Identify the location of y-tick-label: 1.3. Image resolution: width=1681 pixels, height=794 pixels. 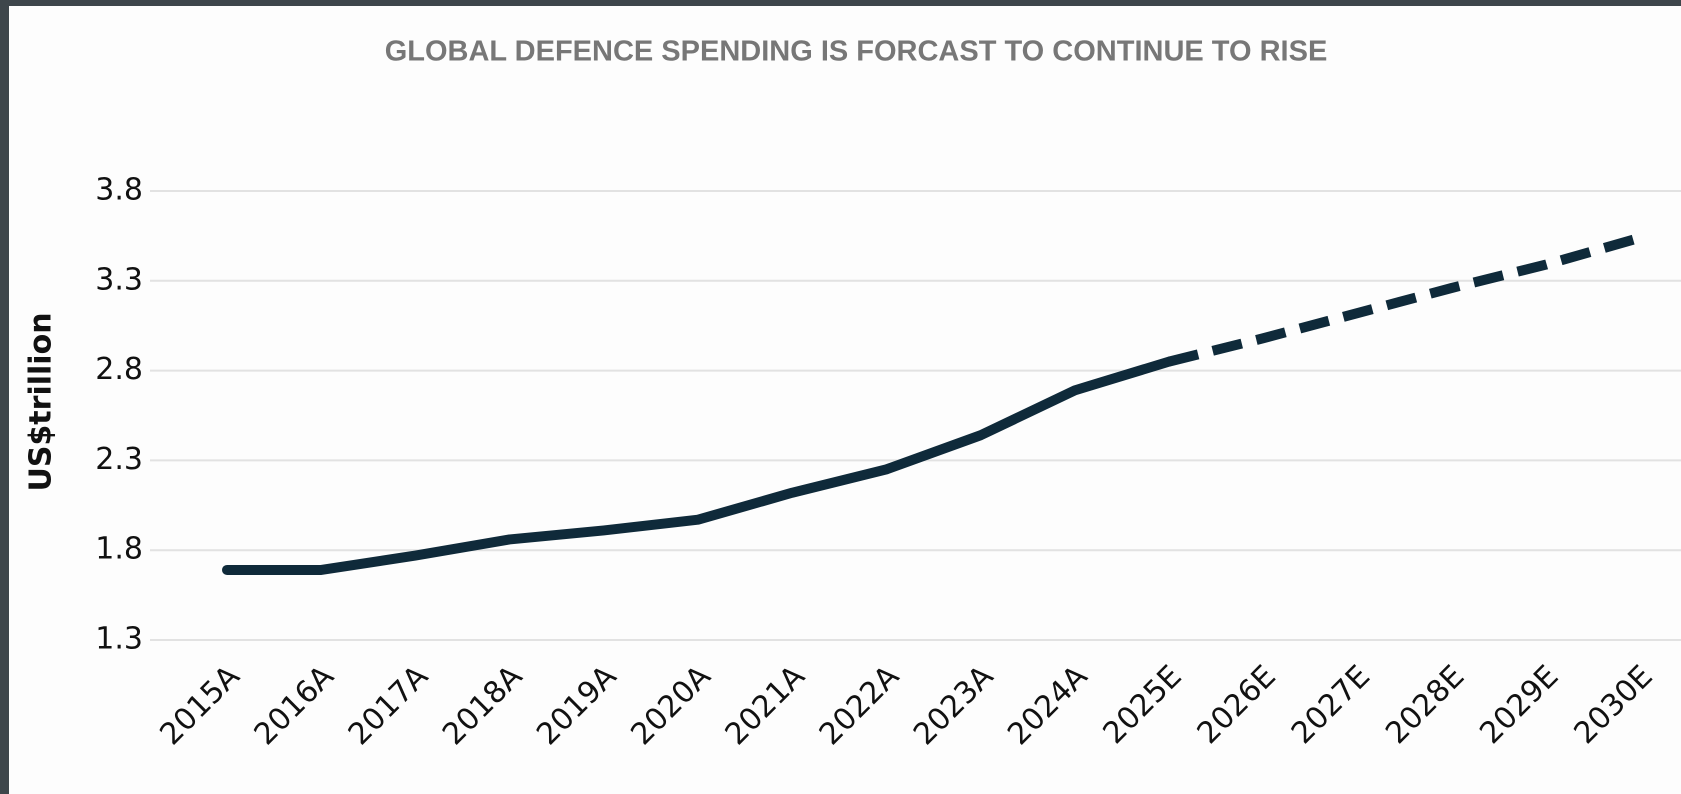
(119, 639).